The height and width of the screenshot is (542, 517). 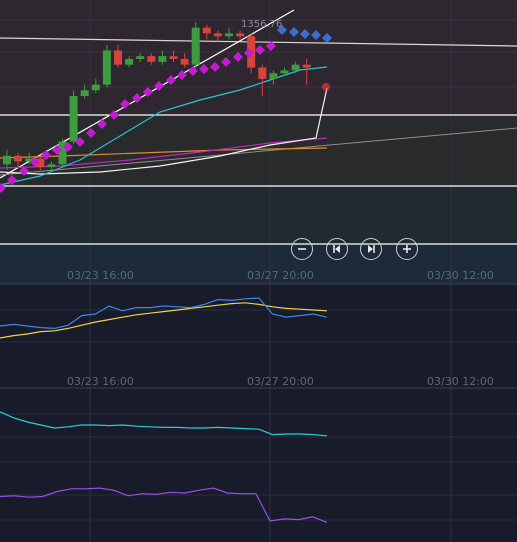 I want to click on white-ma-line, so click(x=164, y=131).